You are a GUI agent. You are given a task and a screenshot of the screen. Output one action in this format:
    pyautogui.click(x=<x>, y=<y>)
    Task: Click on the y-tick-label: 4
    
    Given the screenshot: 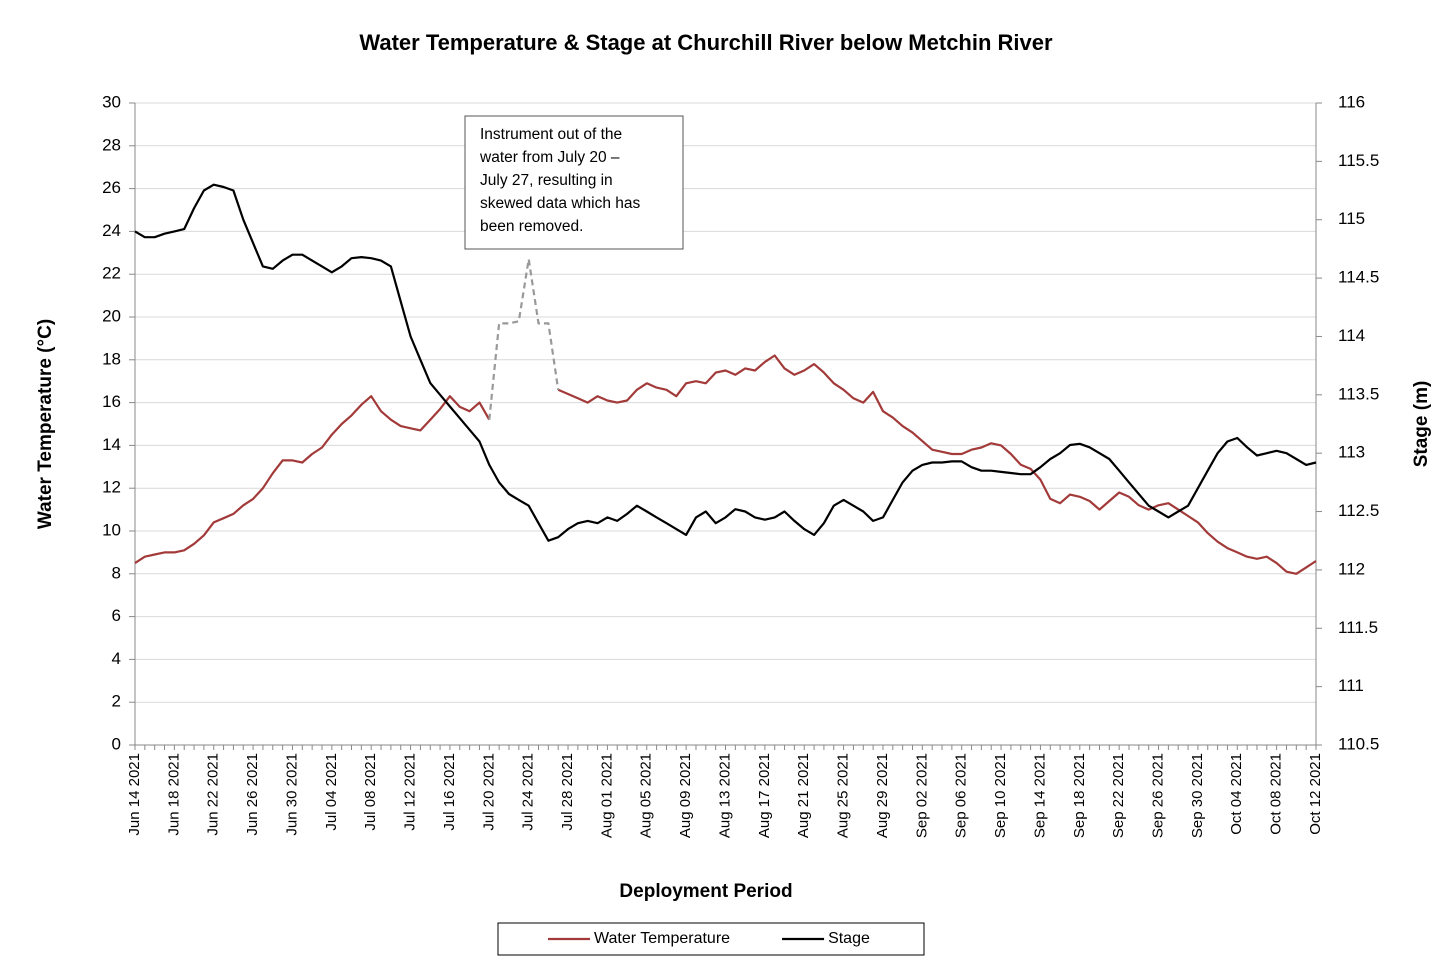 What is the action you would take?
    pyautogui.click(x=116, y=658)
    